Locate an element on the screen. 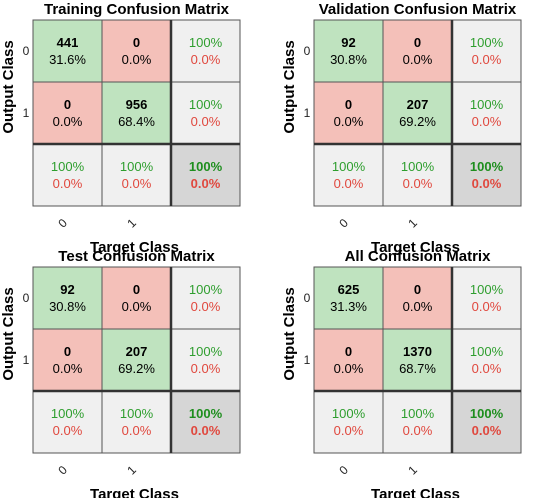 The image size is (550, 498). cell-value-top: 625 is located at coordinates (349, 289).